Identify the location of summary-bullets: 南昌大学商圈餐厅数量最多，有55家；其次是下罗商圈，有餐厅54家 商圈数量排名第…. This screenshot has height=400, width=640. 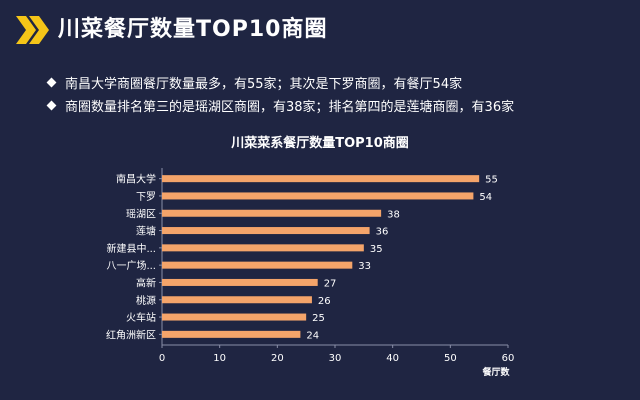
(280, 95).